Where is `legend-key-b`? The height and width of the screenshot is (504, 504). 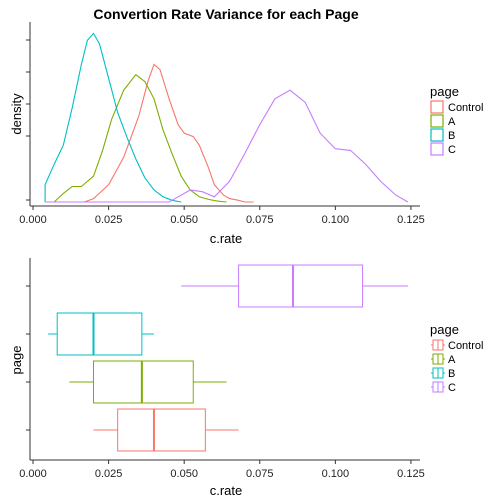 legend-key-b is located at coordinates (437, 135).